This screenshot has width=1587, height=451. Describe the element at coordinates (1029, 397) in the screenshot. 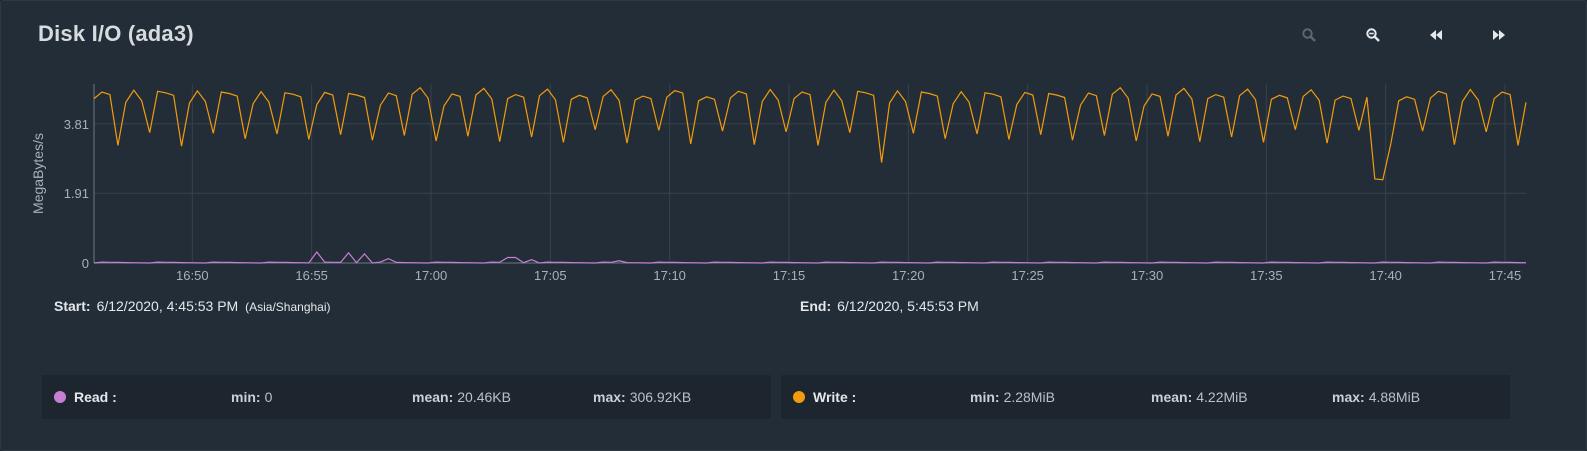

I see `write-min-value: 2.28MiB` at that location.